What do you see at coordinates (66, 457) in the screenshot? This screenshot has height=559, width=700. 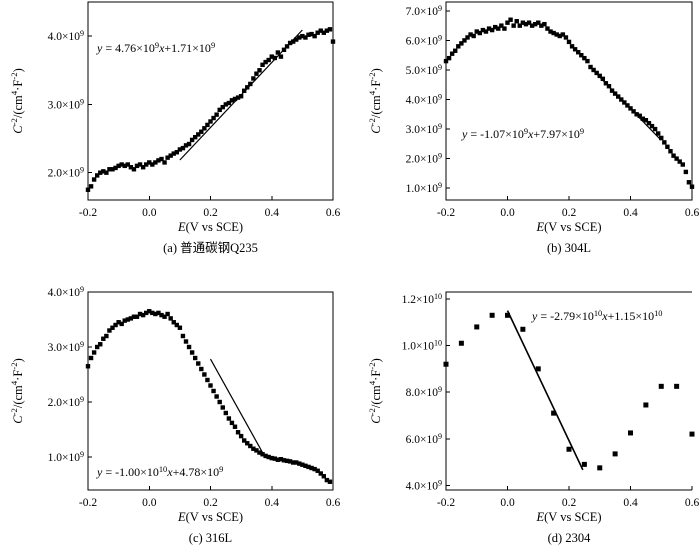 I see `y-tick-label: 1.0×10⁹` at bounding box center [66, 457].